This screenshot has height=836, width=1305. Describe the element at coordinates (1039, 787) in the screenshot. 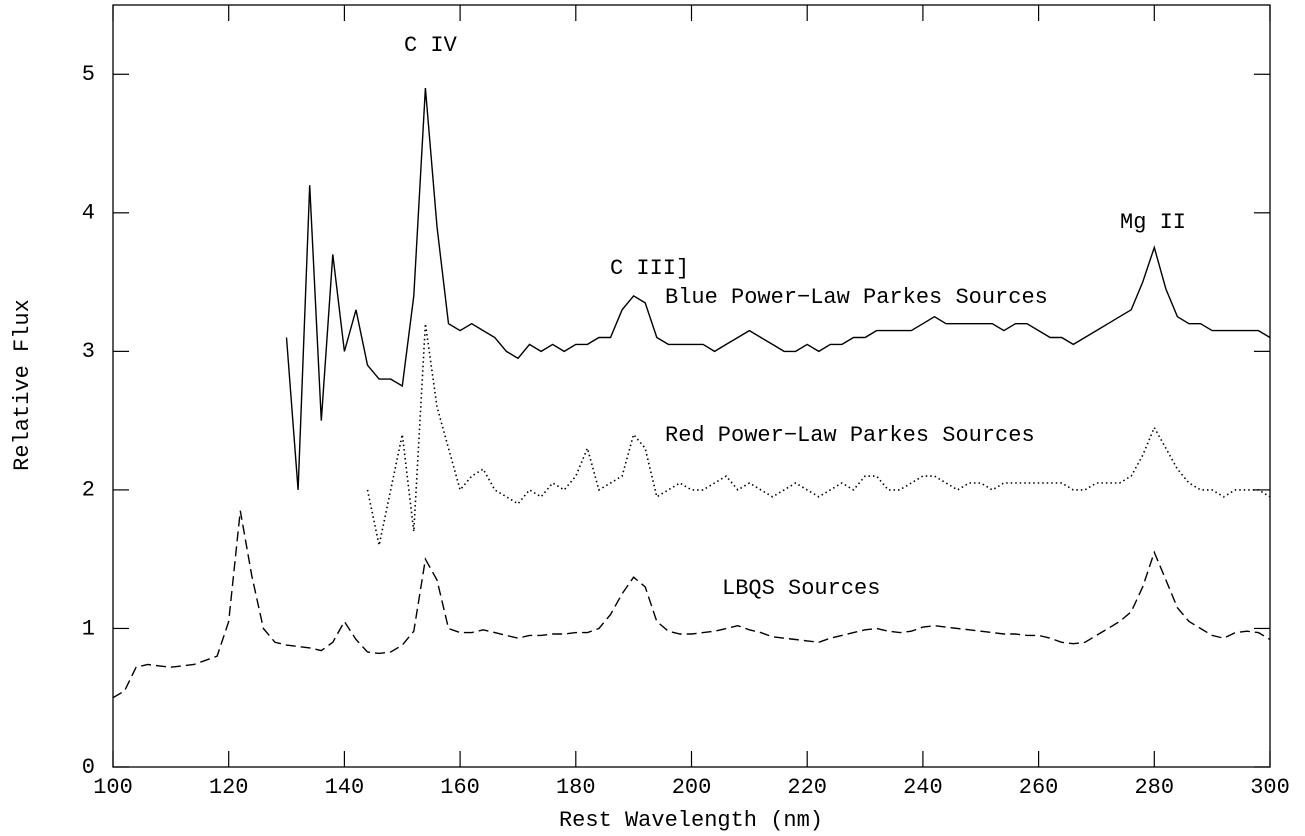

I see `x-tick-label: 260` at that location.